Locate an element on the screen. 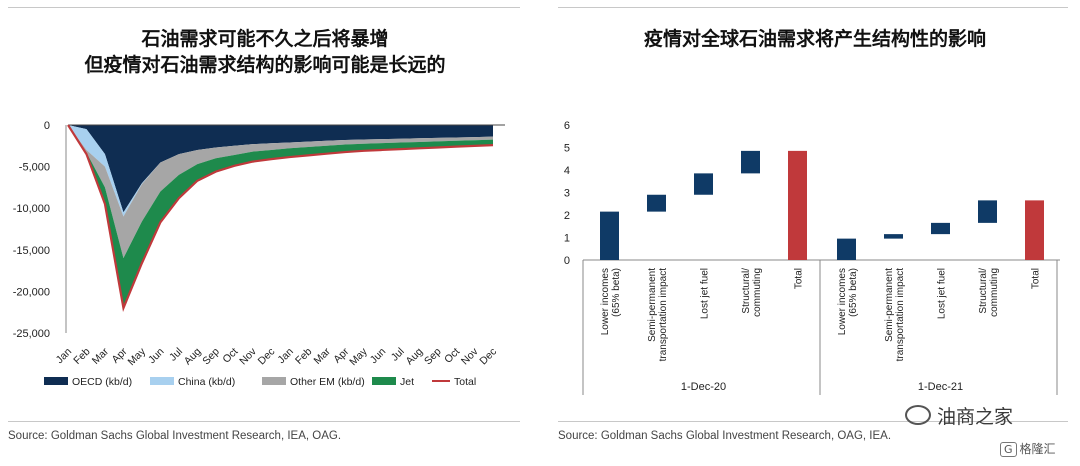 This screenshot has width=1080, height=466. legend-label: Jet is located at coordinates (407, 382).